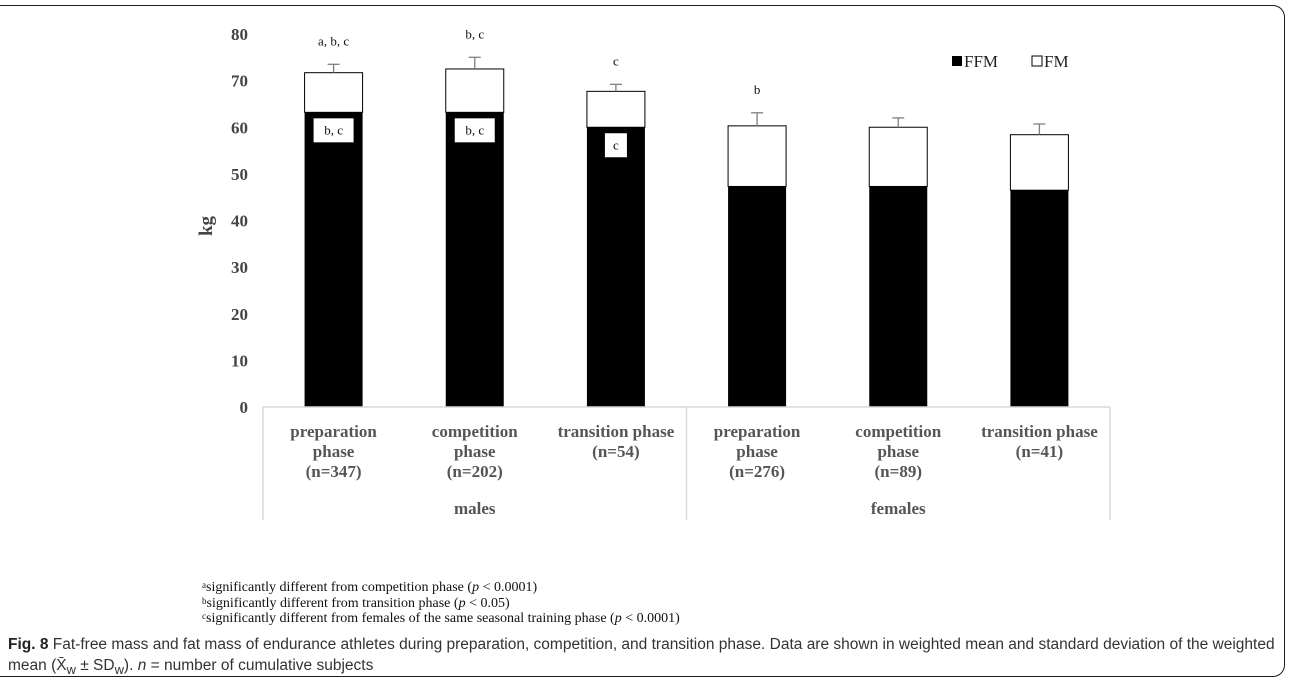  I want to click on caption-sub-w1: w, so click(71, 670).